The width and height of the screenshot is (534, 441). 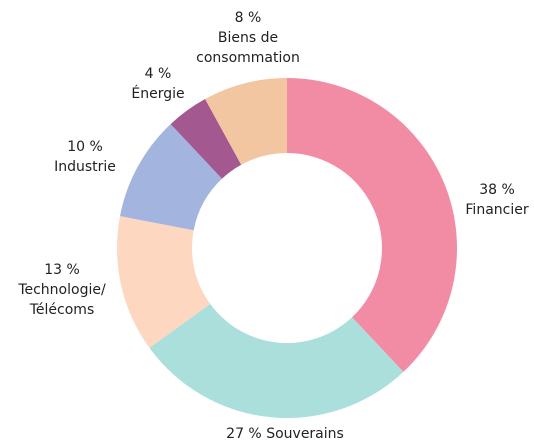 What do you see at coordinates (158, 74) in the screenshot?
I see `value-label: 4 %` at bounding box center [158, 74].